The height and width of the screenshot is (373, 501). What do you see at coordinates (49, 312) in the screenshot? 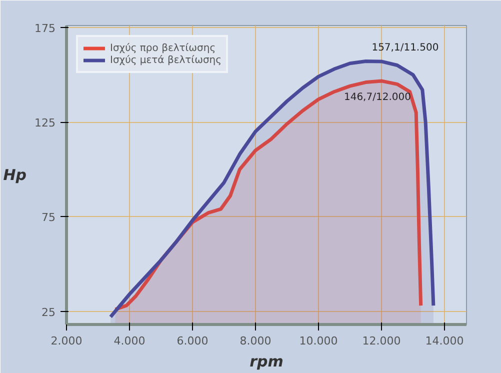
I see `y-tick-label: 25` at bounding box center [49, 312].